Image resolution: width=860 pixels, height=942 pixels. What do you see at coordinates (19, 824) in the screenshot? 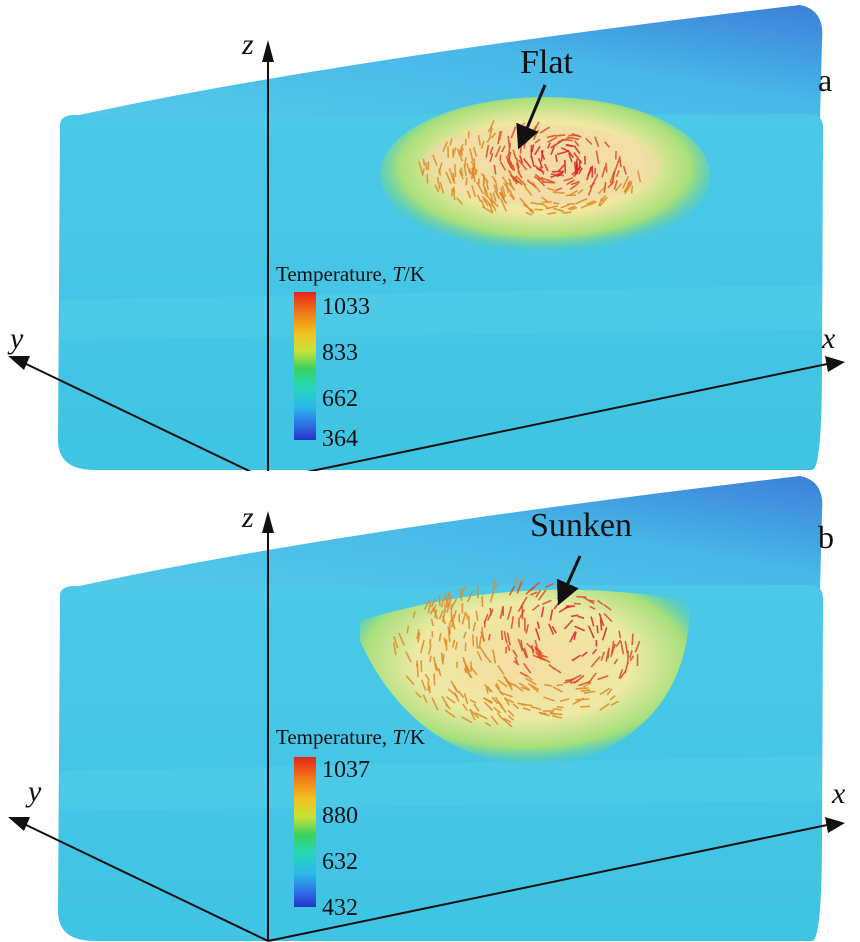
I see `y-axis-arrowhead` at bounding box center [19, 824].